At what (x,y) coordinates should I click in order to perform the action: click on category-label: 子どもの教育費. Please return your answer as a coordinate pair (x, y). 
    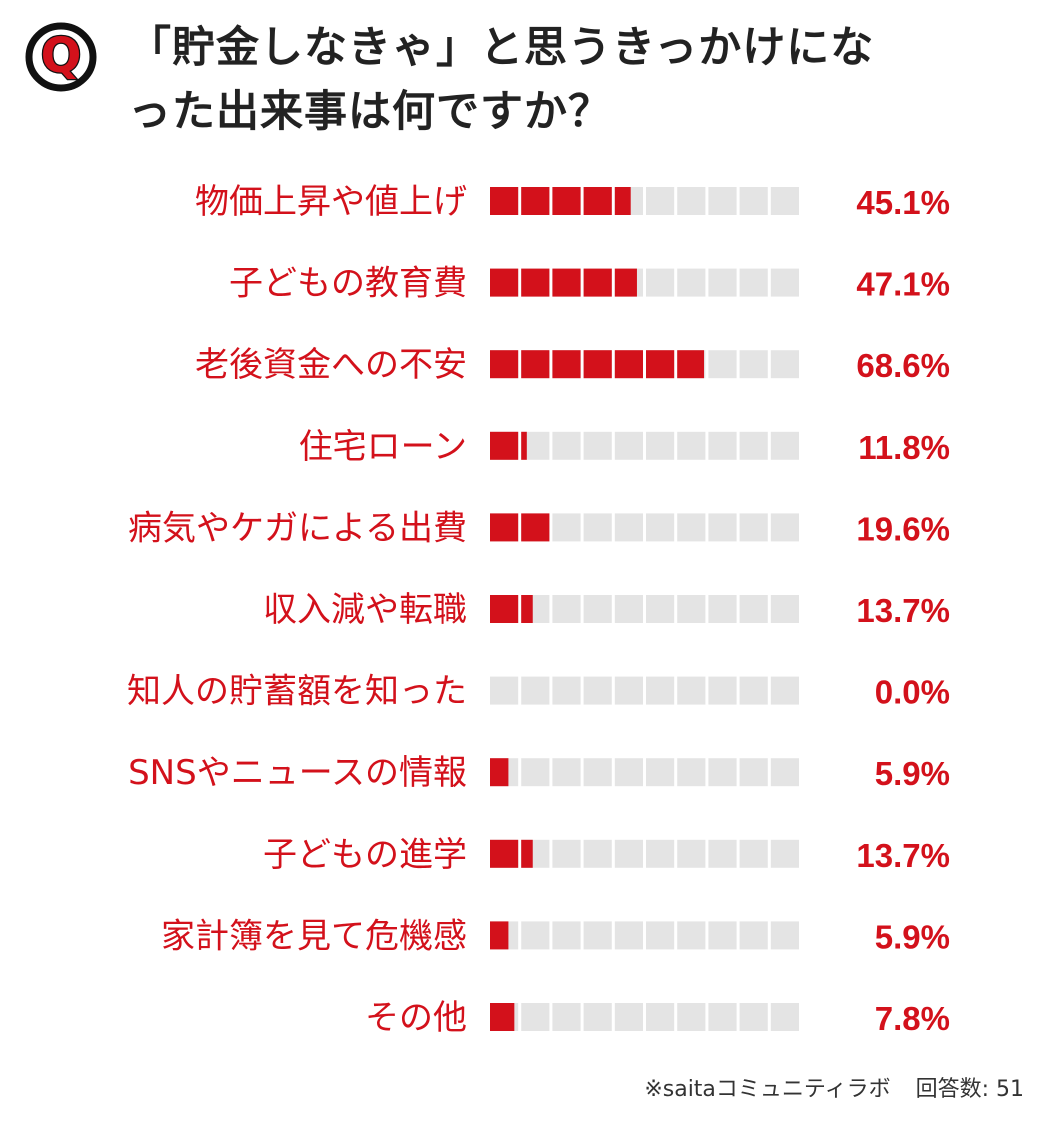
    Looking at the image, I should click on (348, 284).